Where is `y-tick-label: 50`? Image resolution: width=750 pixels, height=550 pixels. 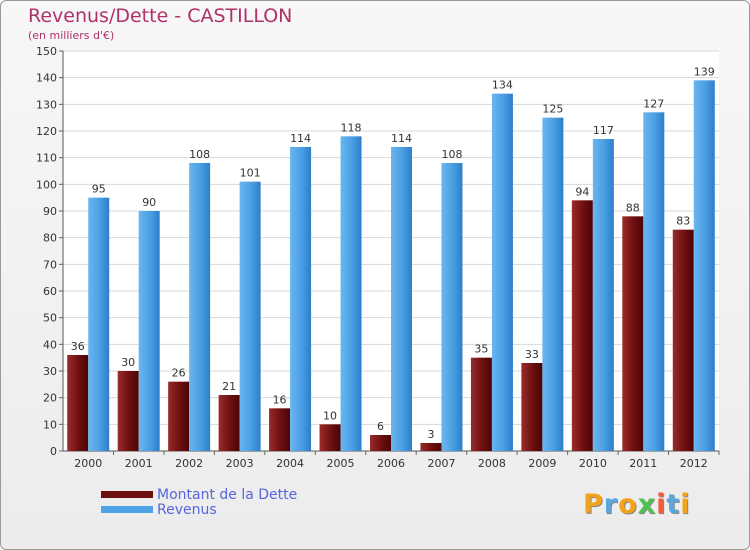 y-tick-label: 50 is located at coordinates (50, 318).